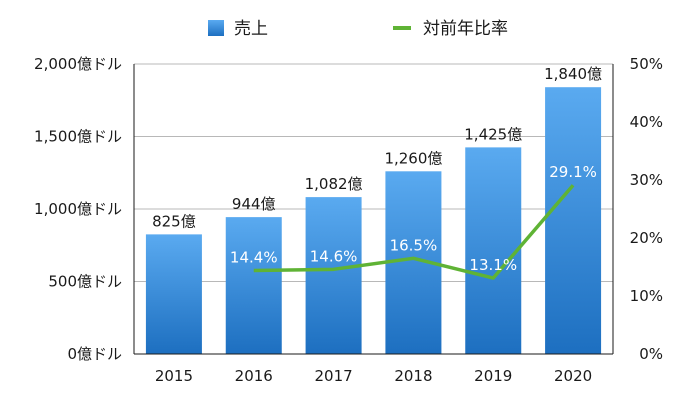 The height and width of the screenshot is (402, 680). What do you see at coordinates (333, 376) in the screenshot?
I see `x-tick-label-2017: 2017` at bounding box center [333, 376].